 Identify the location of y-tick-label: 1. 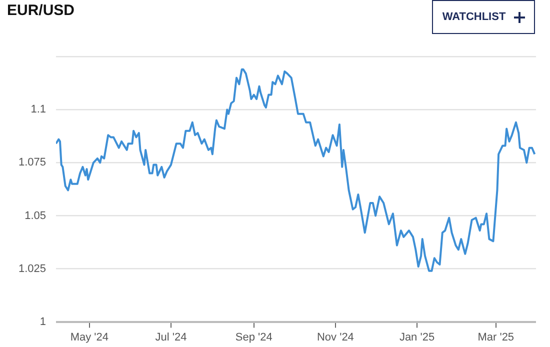
(43, 322).